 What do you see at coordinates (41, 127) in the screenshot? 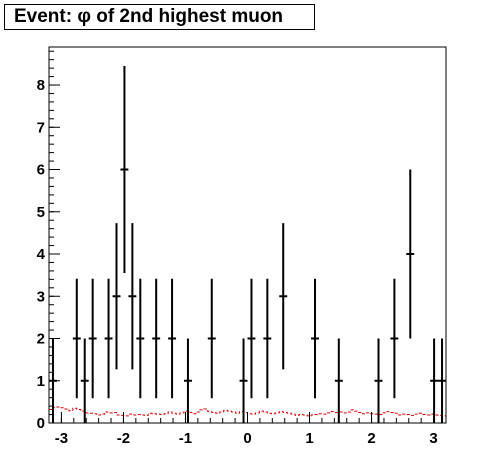
I see `y-tick-label: 7` at bounding box center [41, 127].